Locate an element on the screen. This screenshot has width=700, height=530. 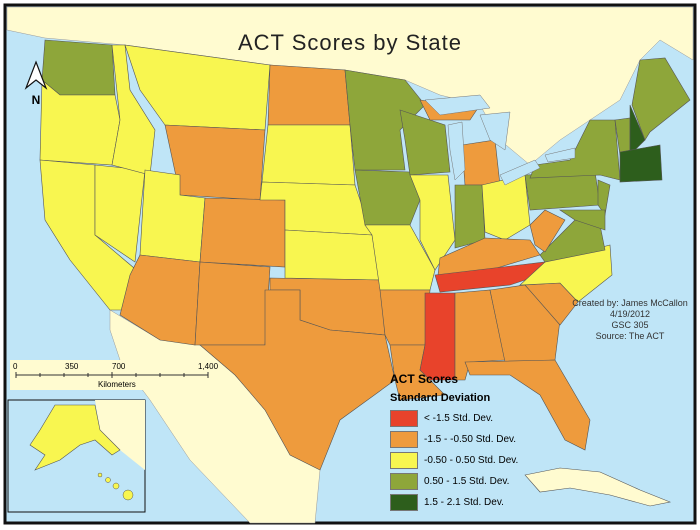
scale-tick-label: 1,400 is located at coordinates (208, 366).